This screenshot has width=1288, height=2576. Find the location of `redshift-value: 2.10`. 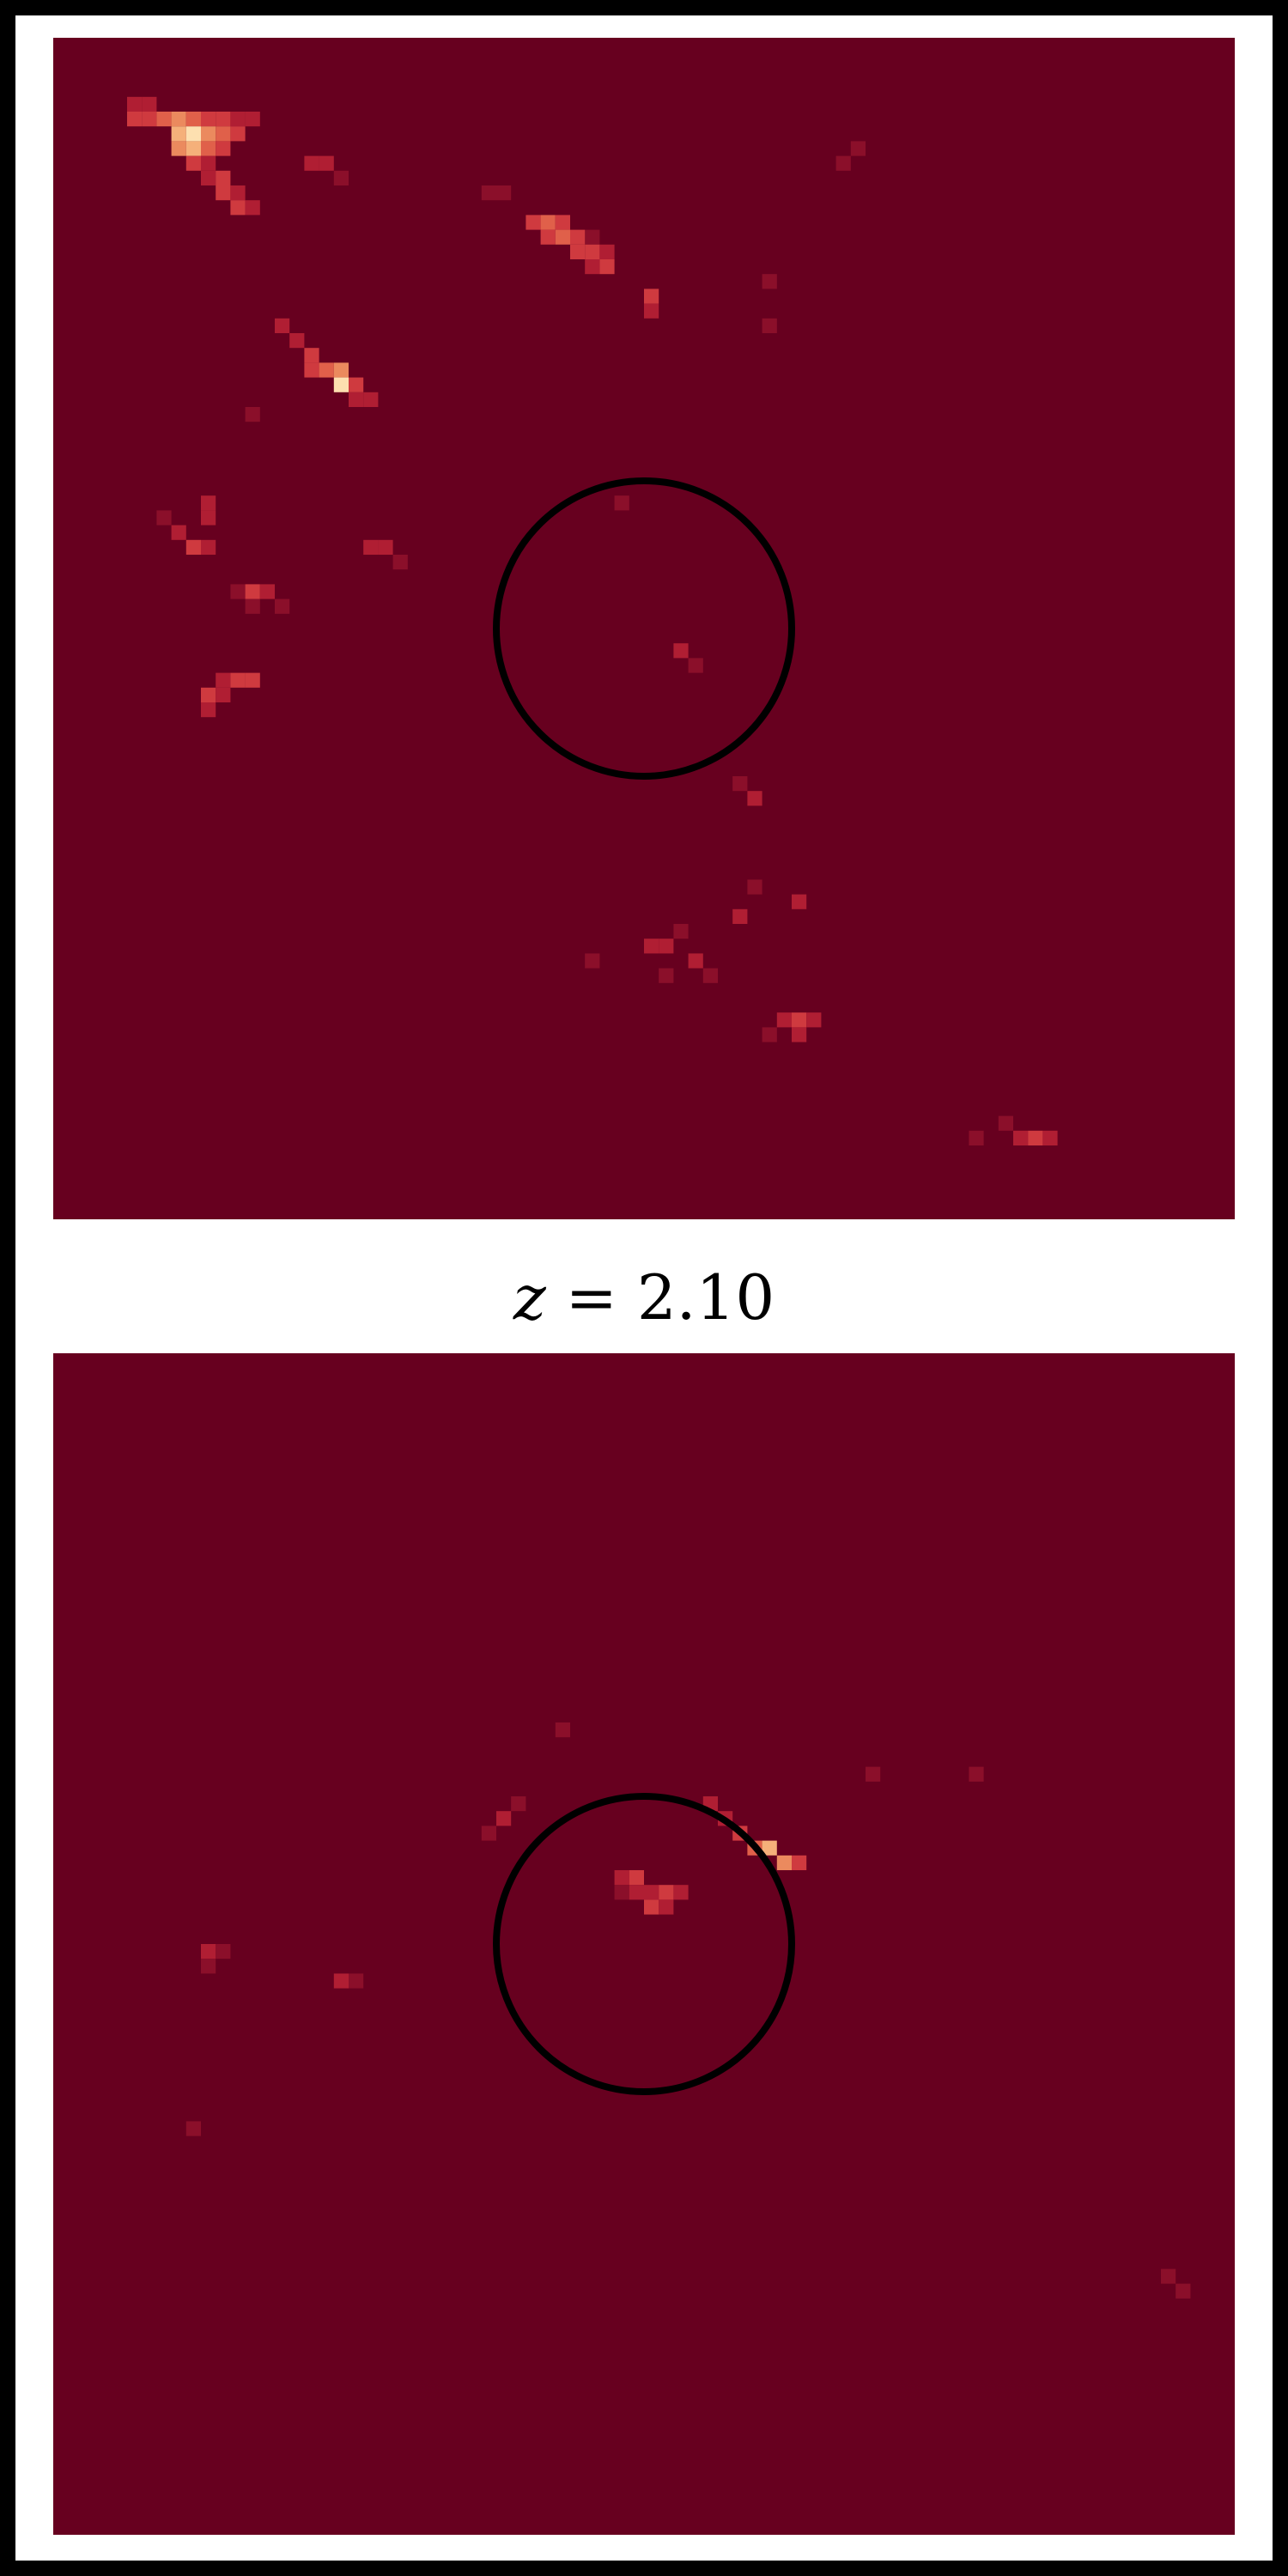

redshift-value: 2.10 is located at coordinates (705, 1297).